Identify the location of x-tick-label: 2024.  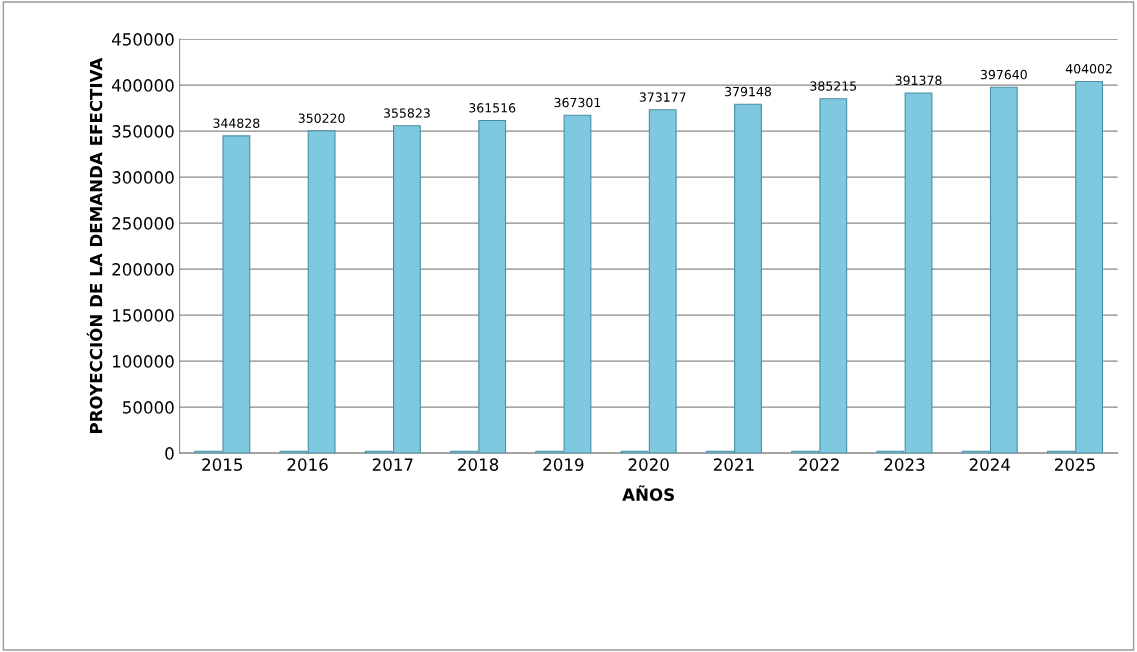
(990, 464).